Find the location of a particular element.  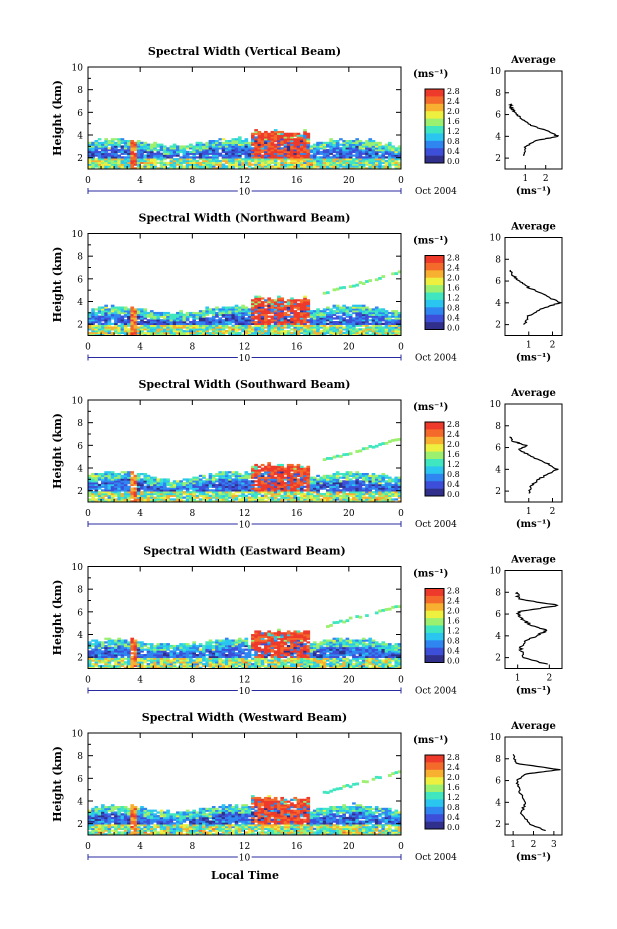

profile-x-tick-label: 1 is located at coordinates (525, 179).